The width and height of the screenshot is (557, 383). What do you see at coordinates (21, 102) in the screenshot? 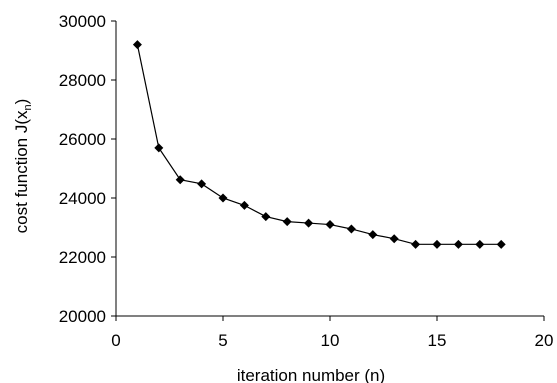
I see `y-axis-label-suffix: )` at bounding box center [21, 102].